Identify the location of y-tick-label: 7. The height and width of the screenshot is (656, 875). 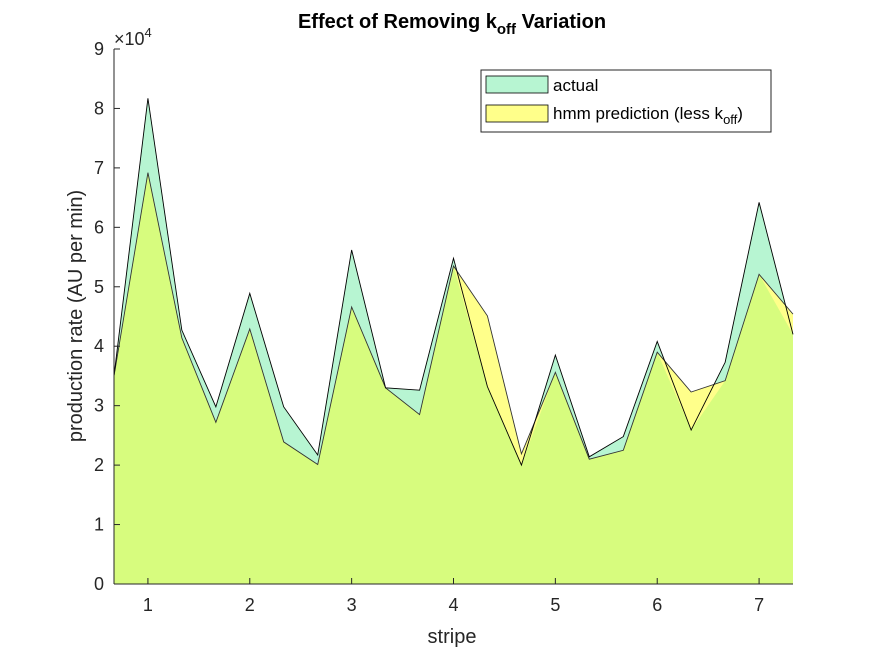
(99, 168).